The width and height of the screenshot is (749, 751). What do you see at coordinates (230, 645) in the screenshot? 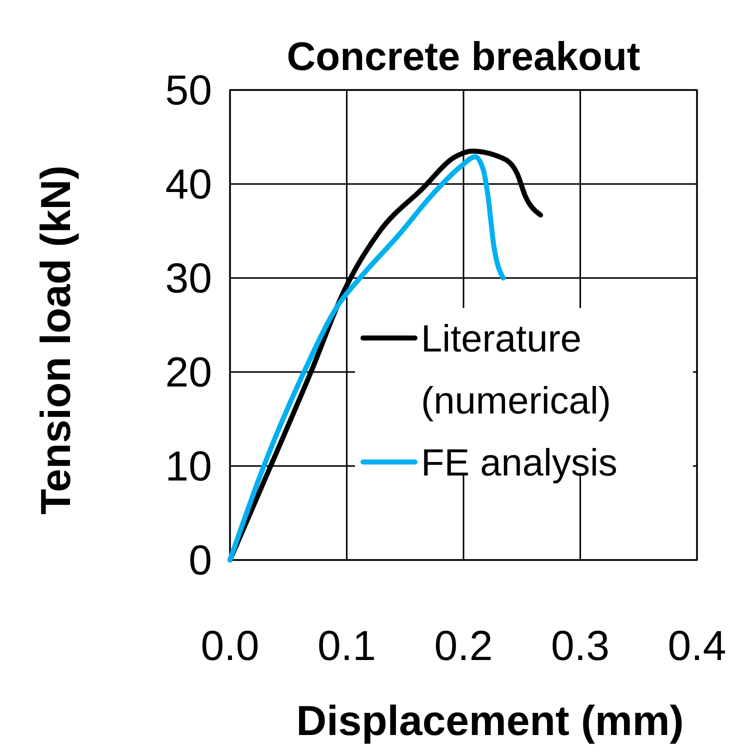
I see `x-tick-label: 0.0` at bounding box center [230, 645].